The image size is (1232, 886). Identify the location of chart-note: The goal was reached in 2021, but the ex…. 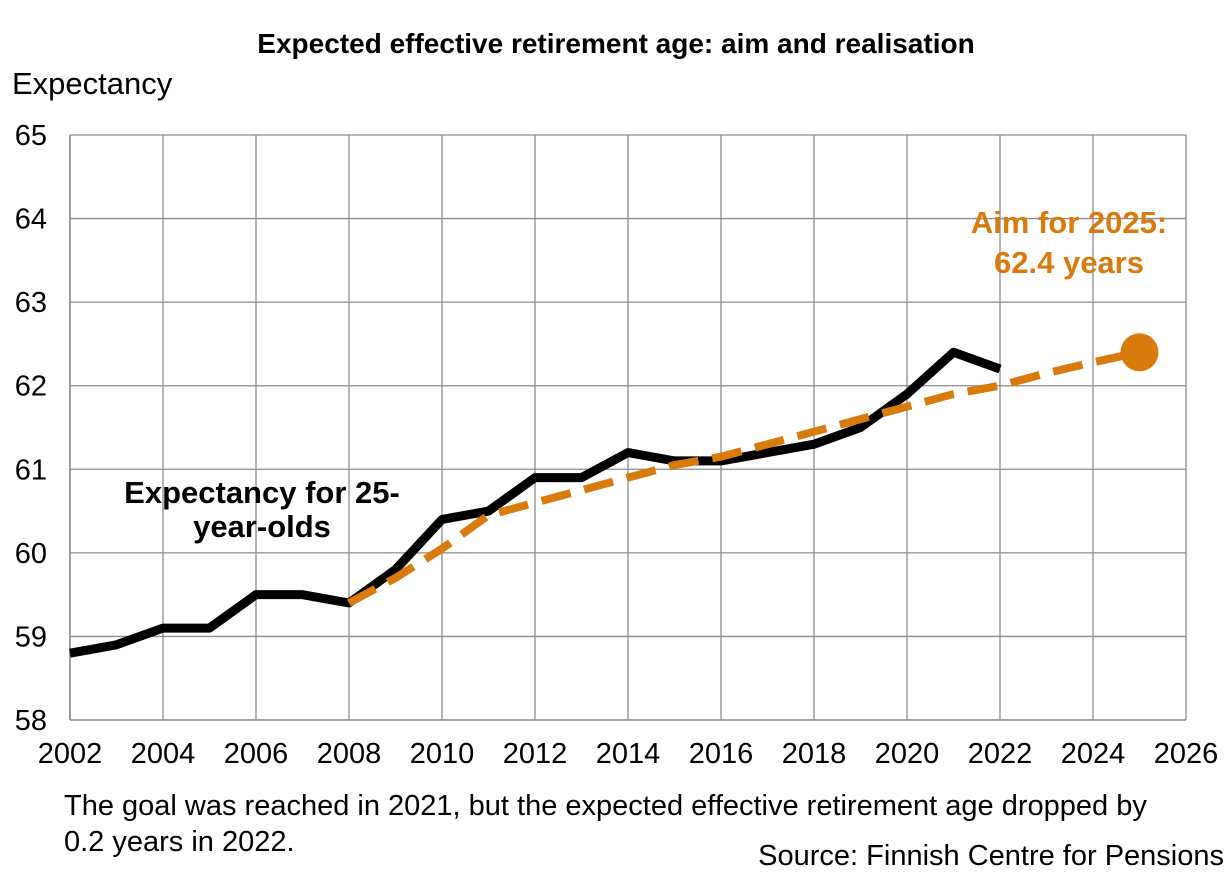
(605, 824).